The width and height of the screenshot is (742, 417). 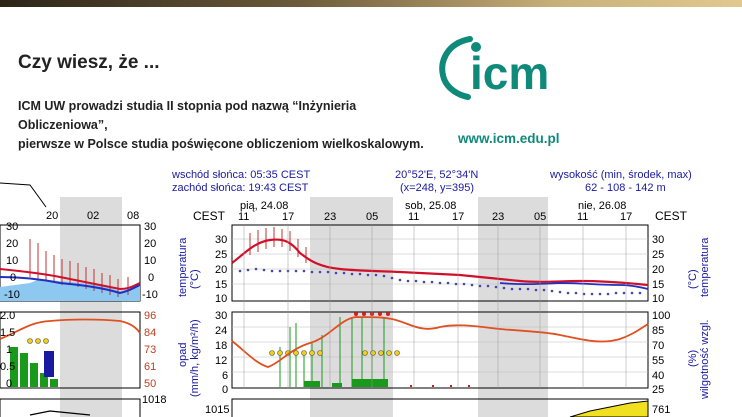 What do you see at coordinates (440, 386) in the screenshot?
I see `precip-markers` at bounding box center [440, 386].